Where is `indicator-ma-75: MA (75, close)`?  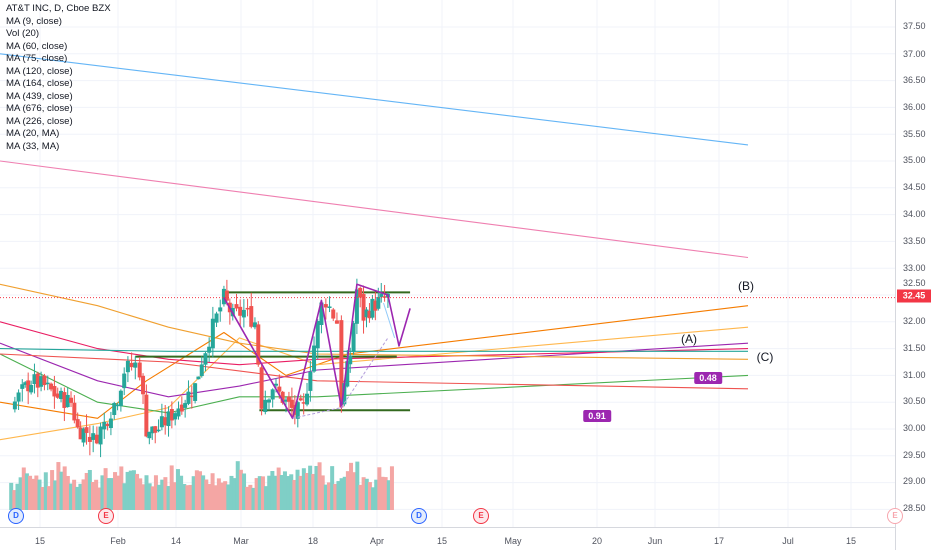
indicator-ma-75: MA (75, close) is located at coordinates (37, 58).